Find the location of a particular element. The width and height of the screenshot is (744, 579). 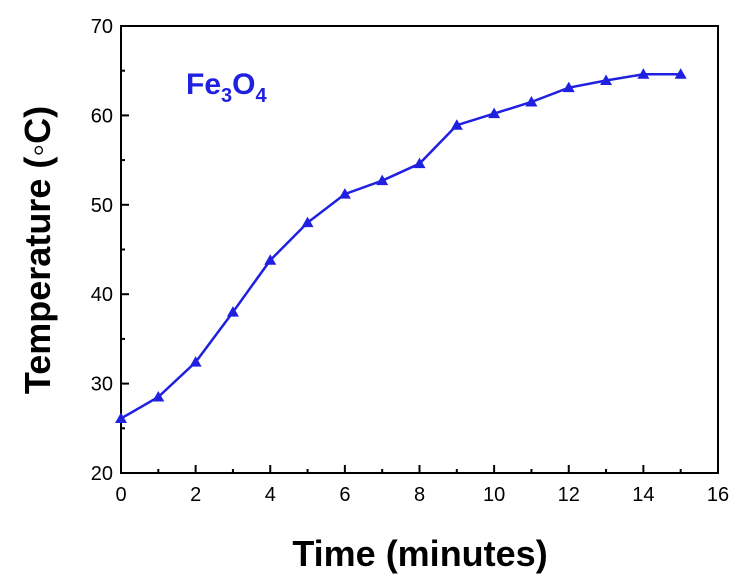

x-tick-label: 10 is located at coordinates (494, 495).